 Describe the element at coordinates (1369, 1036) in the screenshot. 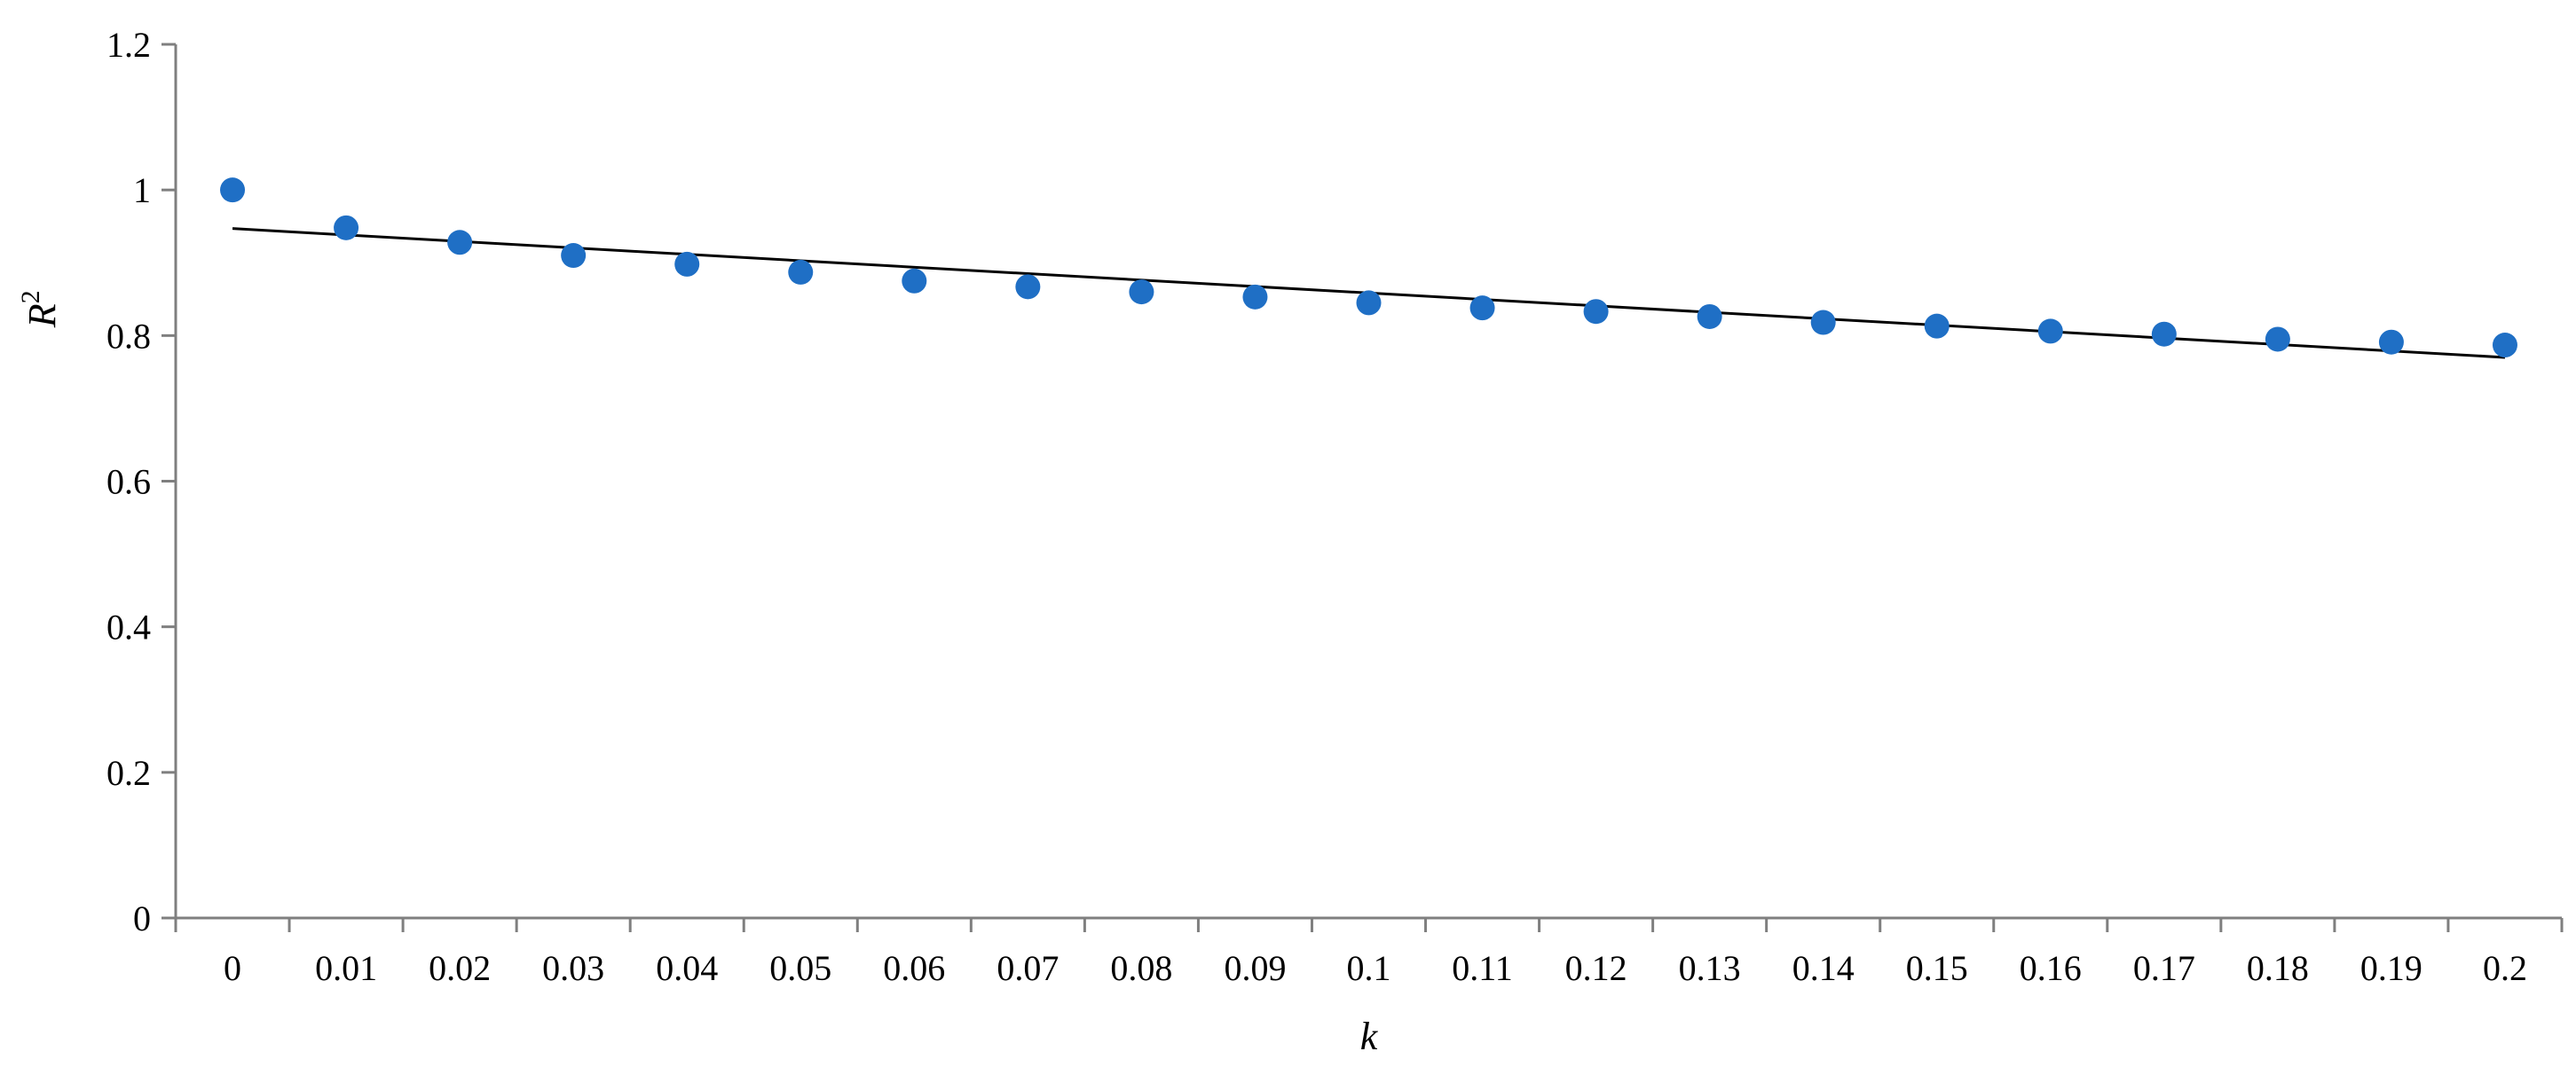

I see `x-axis-title: k` at that location.